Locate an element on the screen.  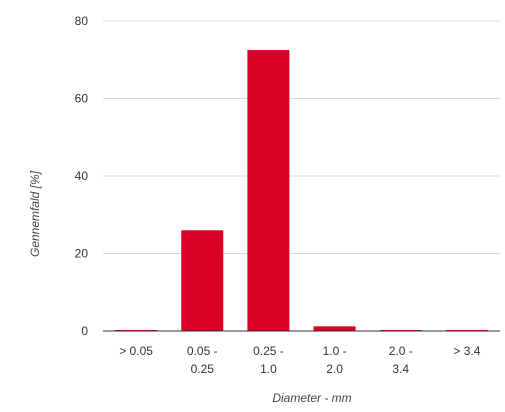
y-tick-label: 0 is located at coordinates (84, 331).